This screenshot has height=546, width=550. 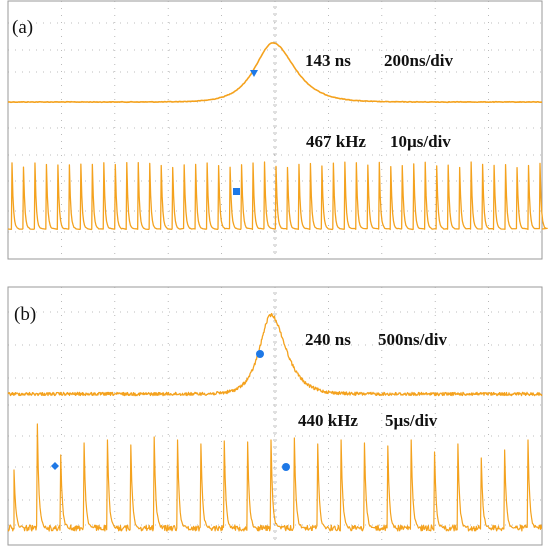 What do you see at coordinates (411, 420) in the screenshot?
I see `time-scale-label-b-bottom: 5µs/div` at bounding box center [411, 420].